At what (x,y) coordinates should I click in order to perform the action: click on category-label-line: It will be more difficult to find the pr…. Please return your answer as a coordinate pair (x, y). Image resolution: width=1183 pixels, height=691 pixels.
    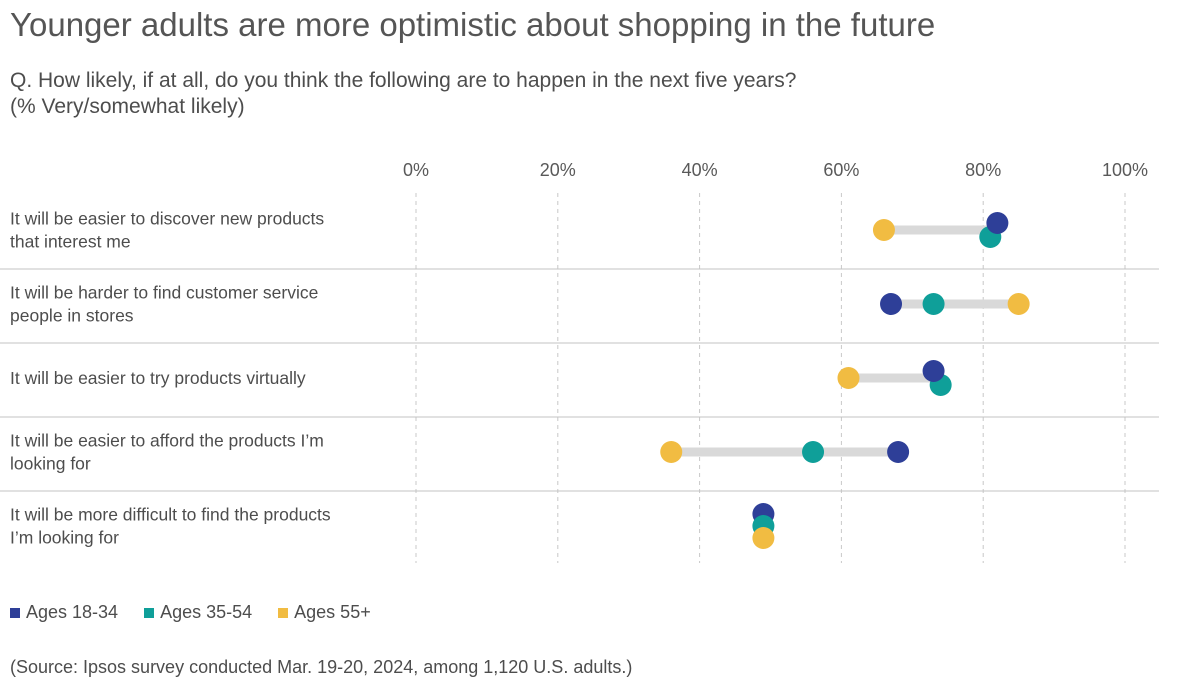
    Looking at the image, I should click on (170, 515).